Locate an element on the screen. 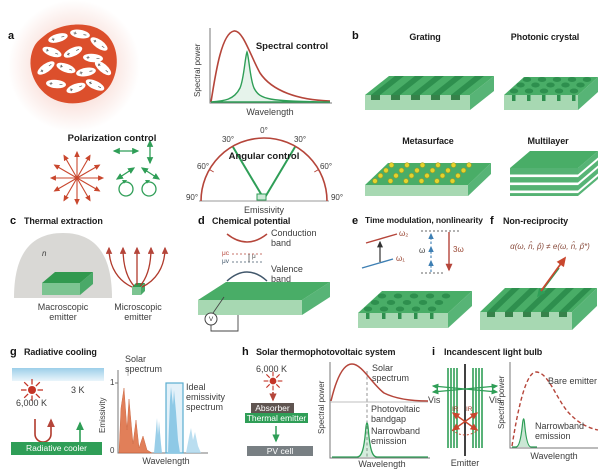 The height and width of the screenshot is (471, 600). cooling-plot-xlabel: Wavelength is located at coordinates (166, 461).